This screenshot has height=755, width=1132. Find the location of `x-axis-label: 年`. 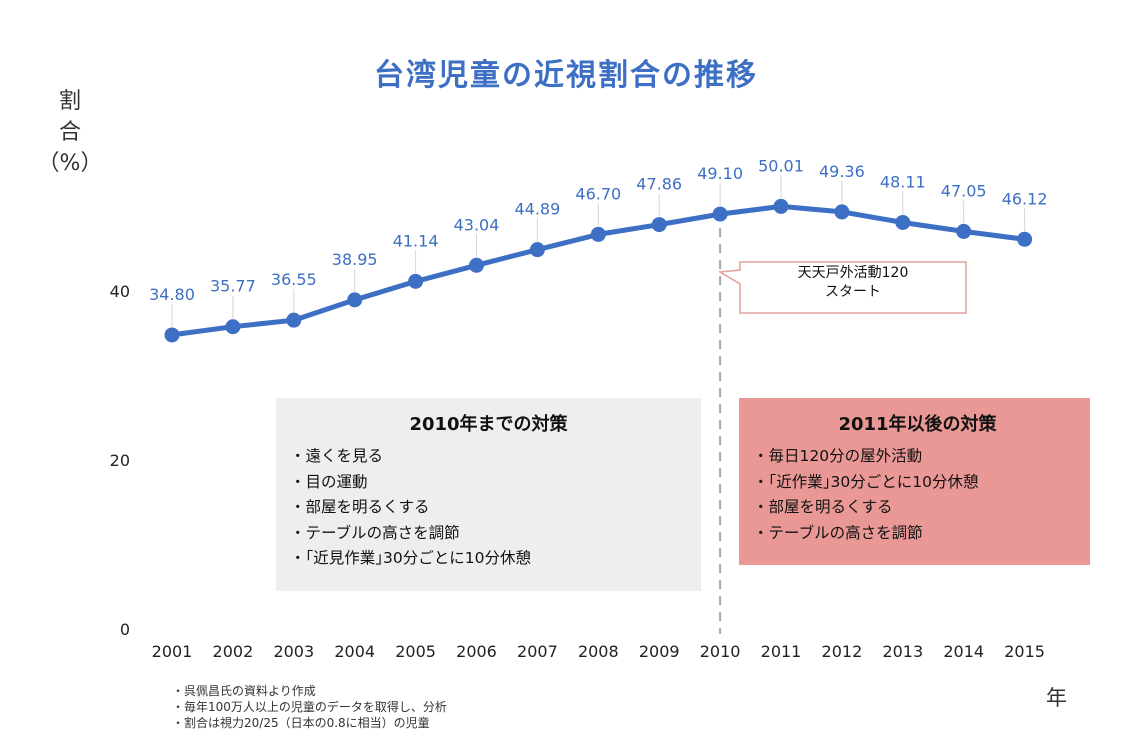

x-axis-label: 年 is located at coordinates (1056, 698).